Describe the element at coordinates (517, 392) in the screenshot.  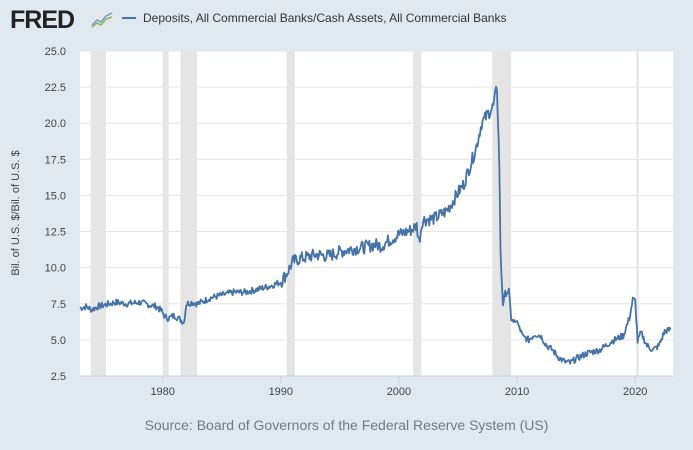
I see `x-tick-label: 2010` at that location.